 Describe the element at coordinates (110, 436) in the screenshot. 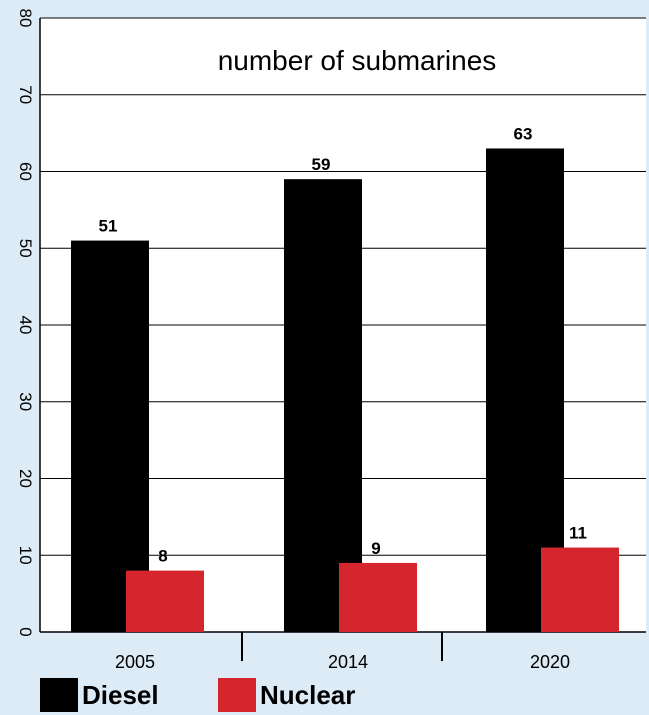

I see `bar-diesel-2005` at that location.